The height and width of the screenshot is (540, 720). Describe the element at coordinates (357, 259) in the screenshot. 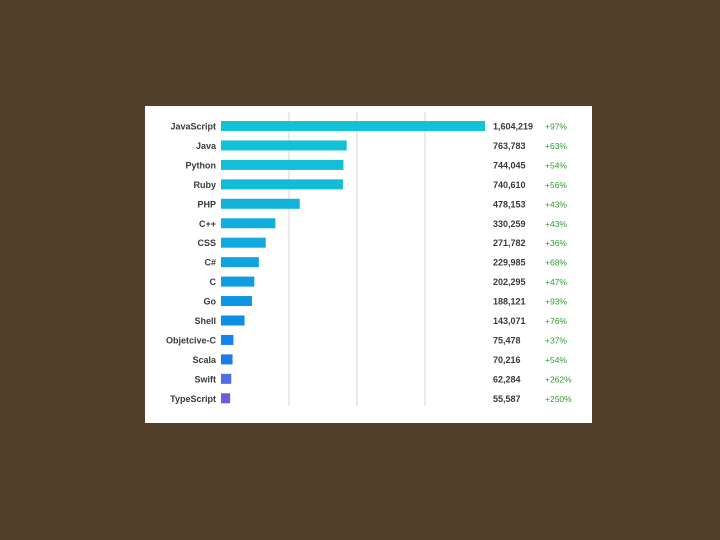

I see `grid-layer` at that location.